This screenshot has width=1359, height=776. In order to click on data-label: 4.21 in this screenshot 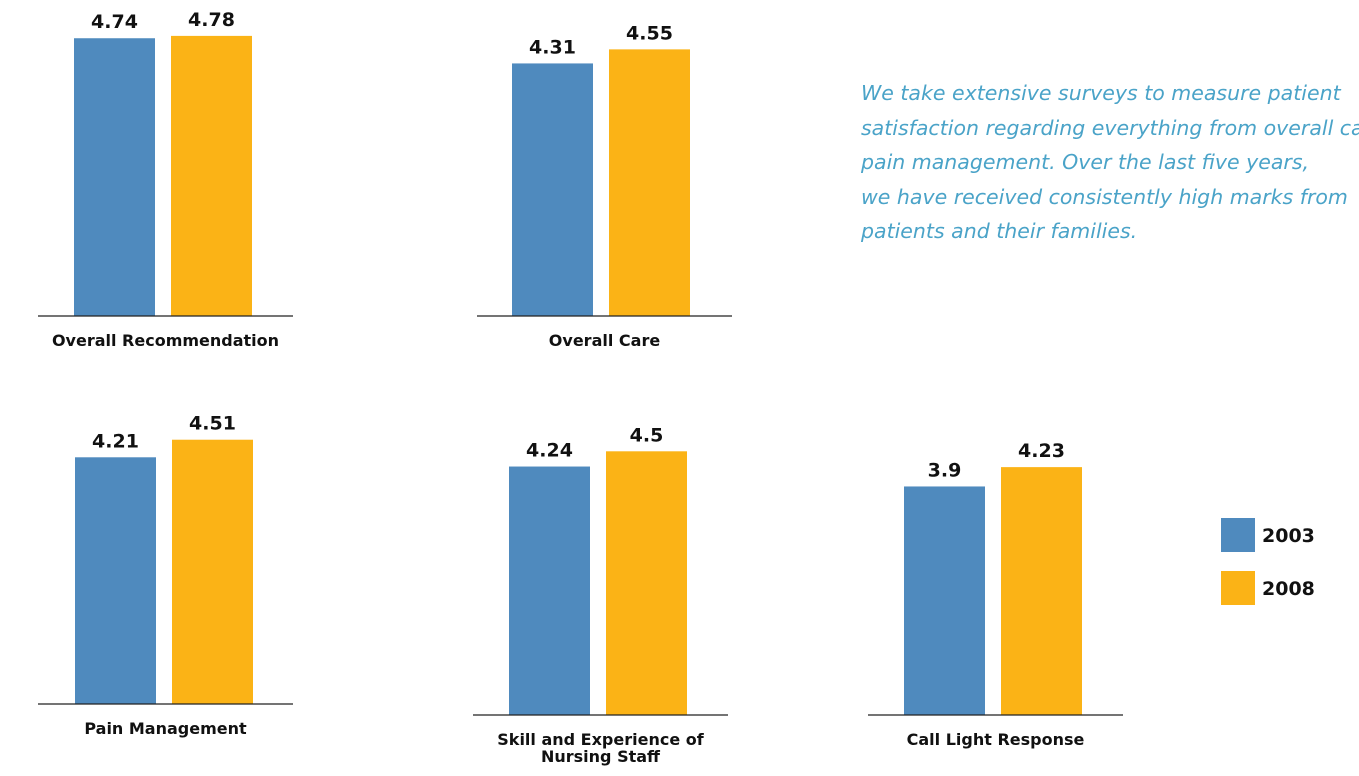, I will do `click(115, 441)`.